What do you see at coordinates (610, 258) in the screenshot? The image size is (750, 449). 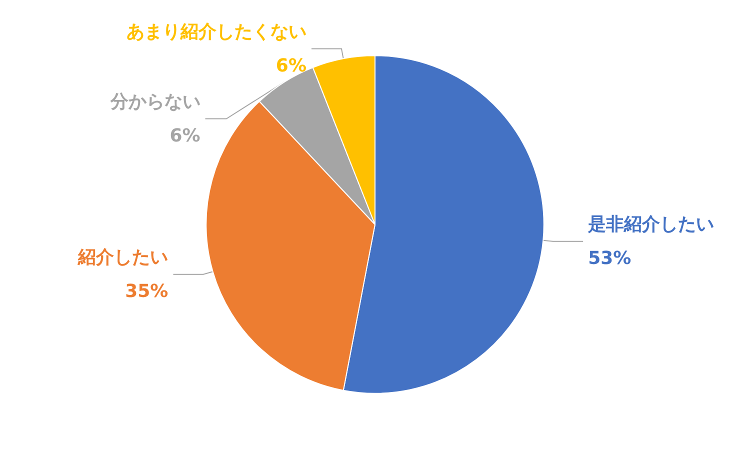 I see `data-label: 53%` at bounding box center [610, 258].